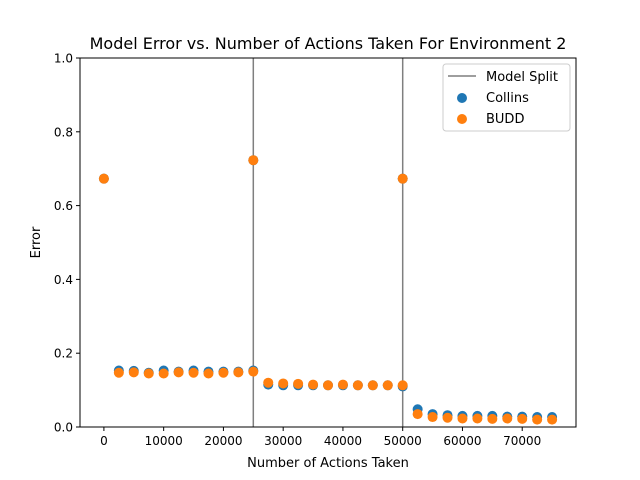 The width and height of the screenshot is (640, 480). Describe the element at coordinates (522, 441) in the screenshot. I see `x-tick-label: 70000` at that location.